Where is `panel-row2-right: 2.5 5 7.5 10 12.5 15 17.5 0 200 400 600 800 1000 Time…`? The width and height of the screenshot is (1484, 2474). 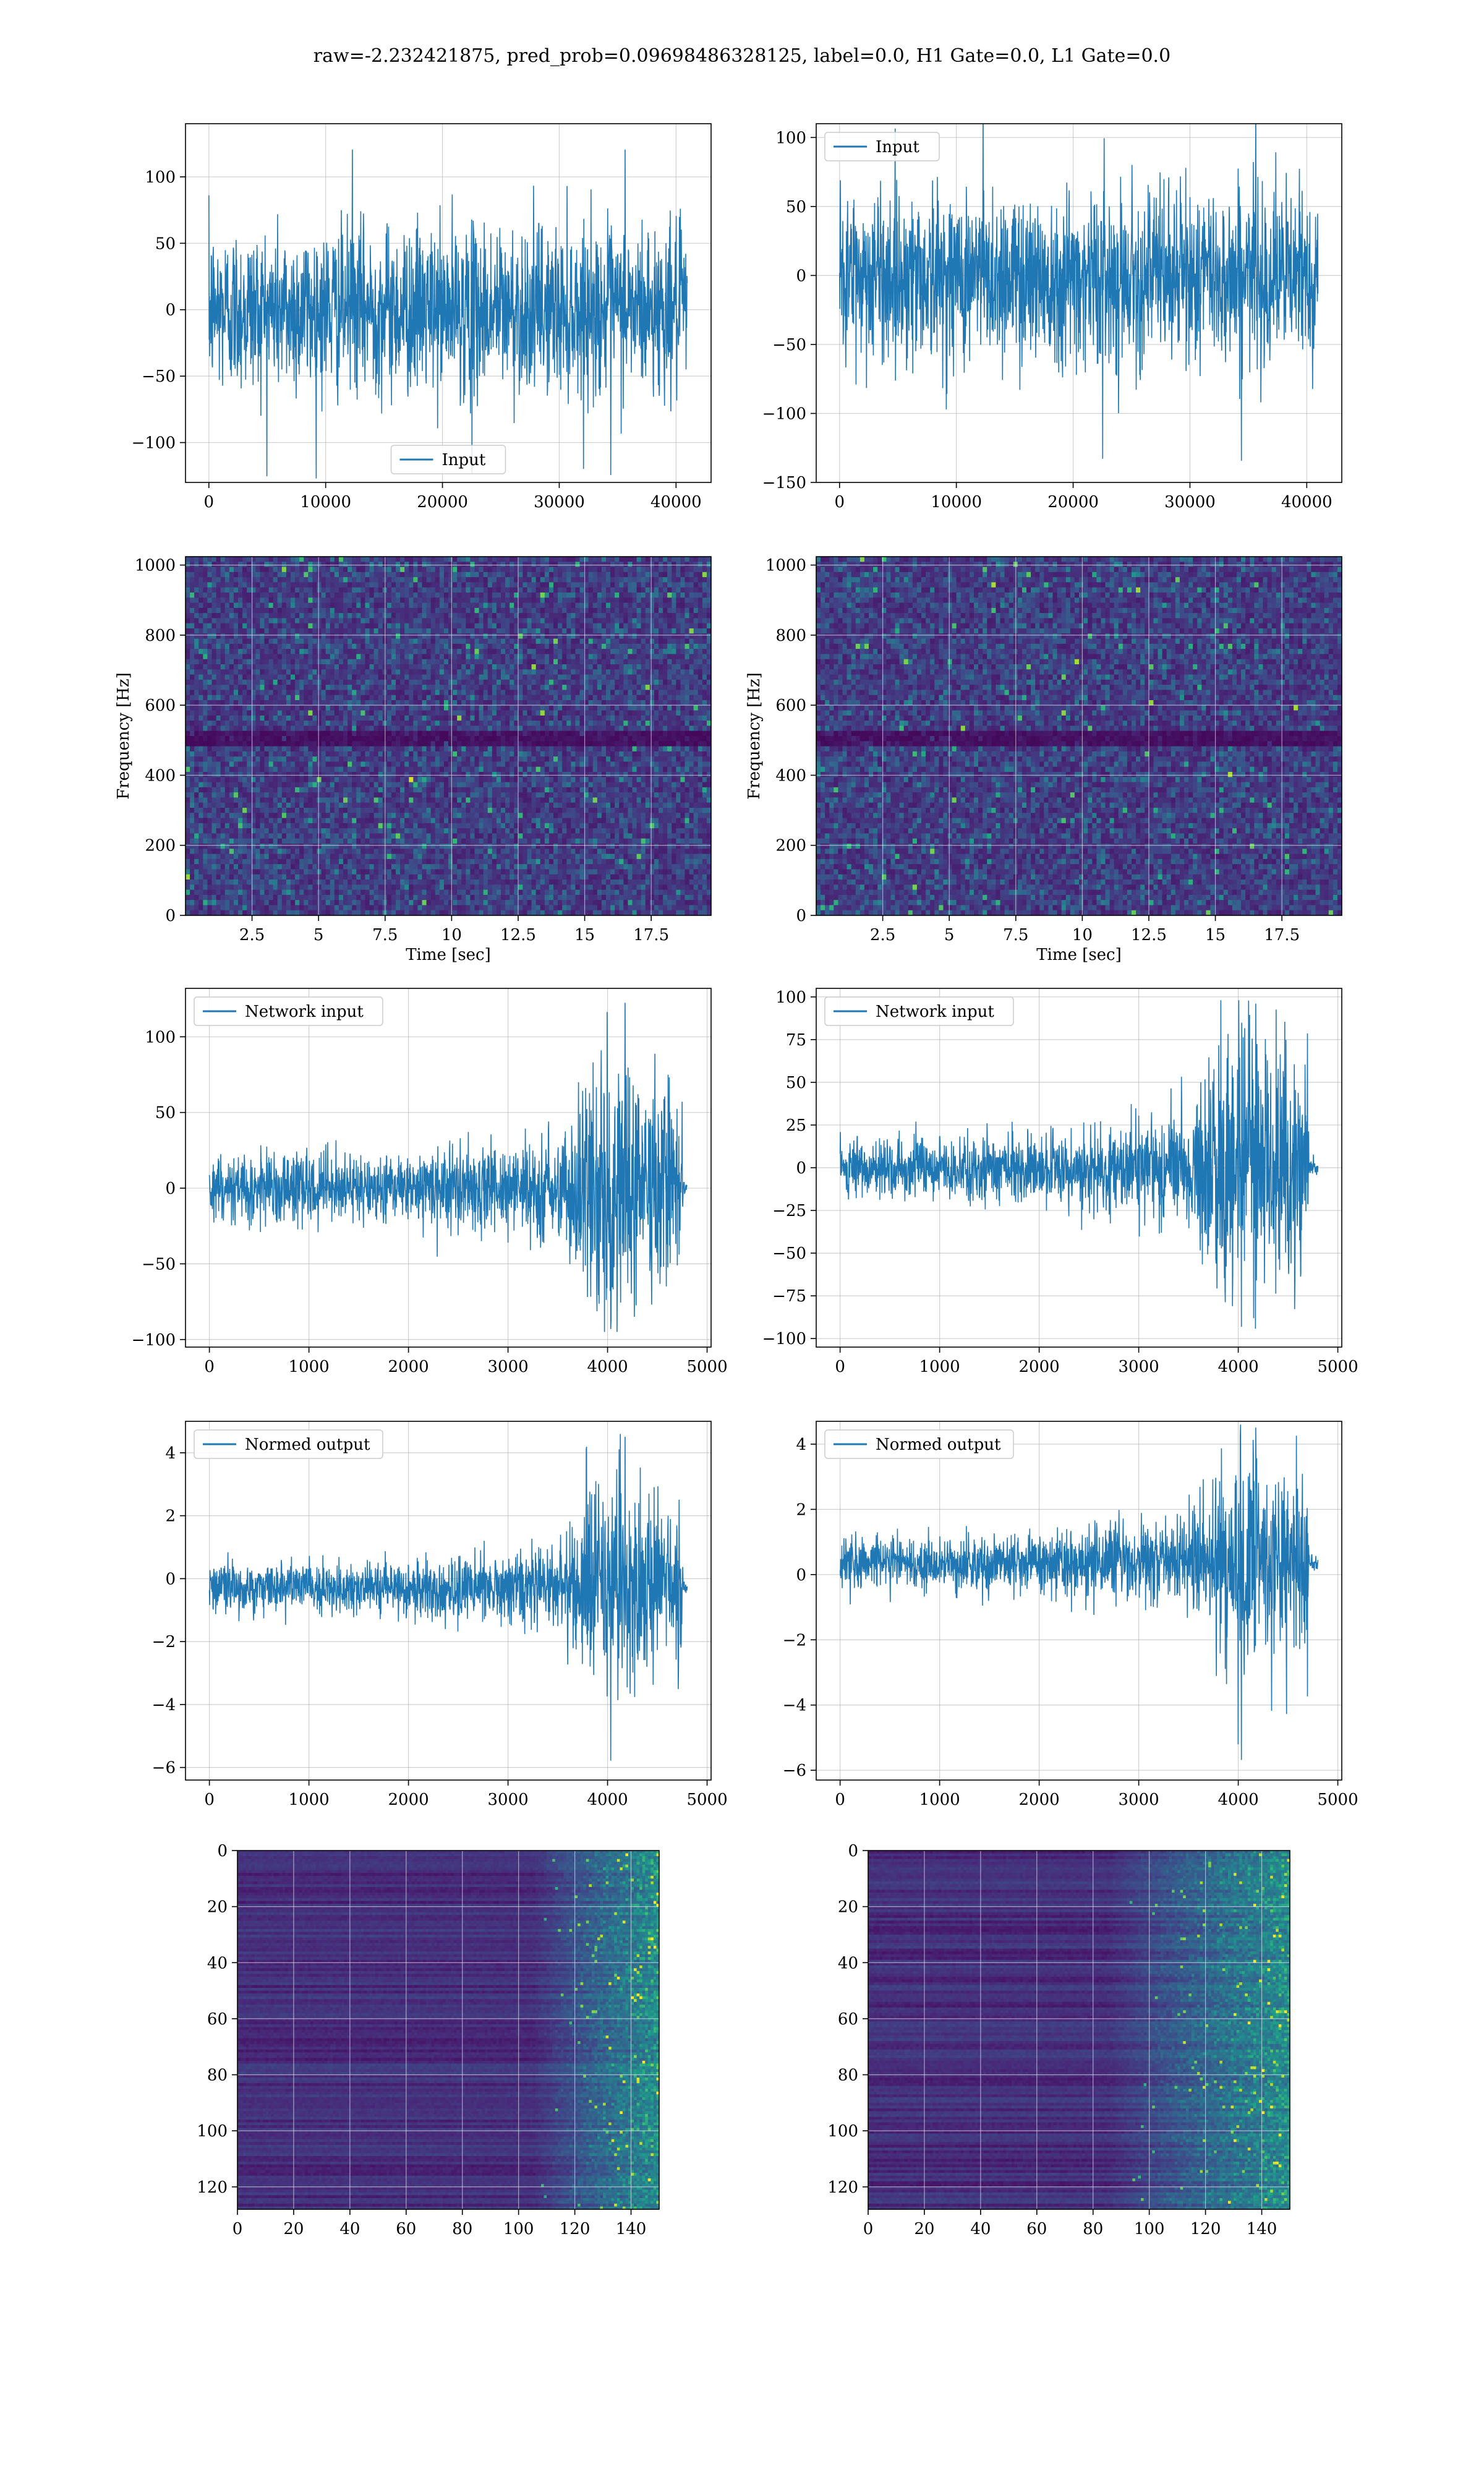 panel-row2-right: 2.5 5 7.5 10 12.5 15 17.5 0 200 400 600 800 1000 Time… is located at coordinates (1043, 760).